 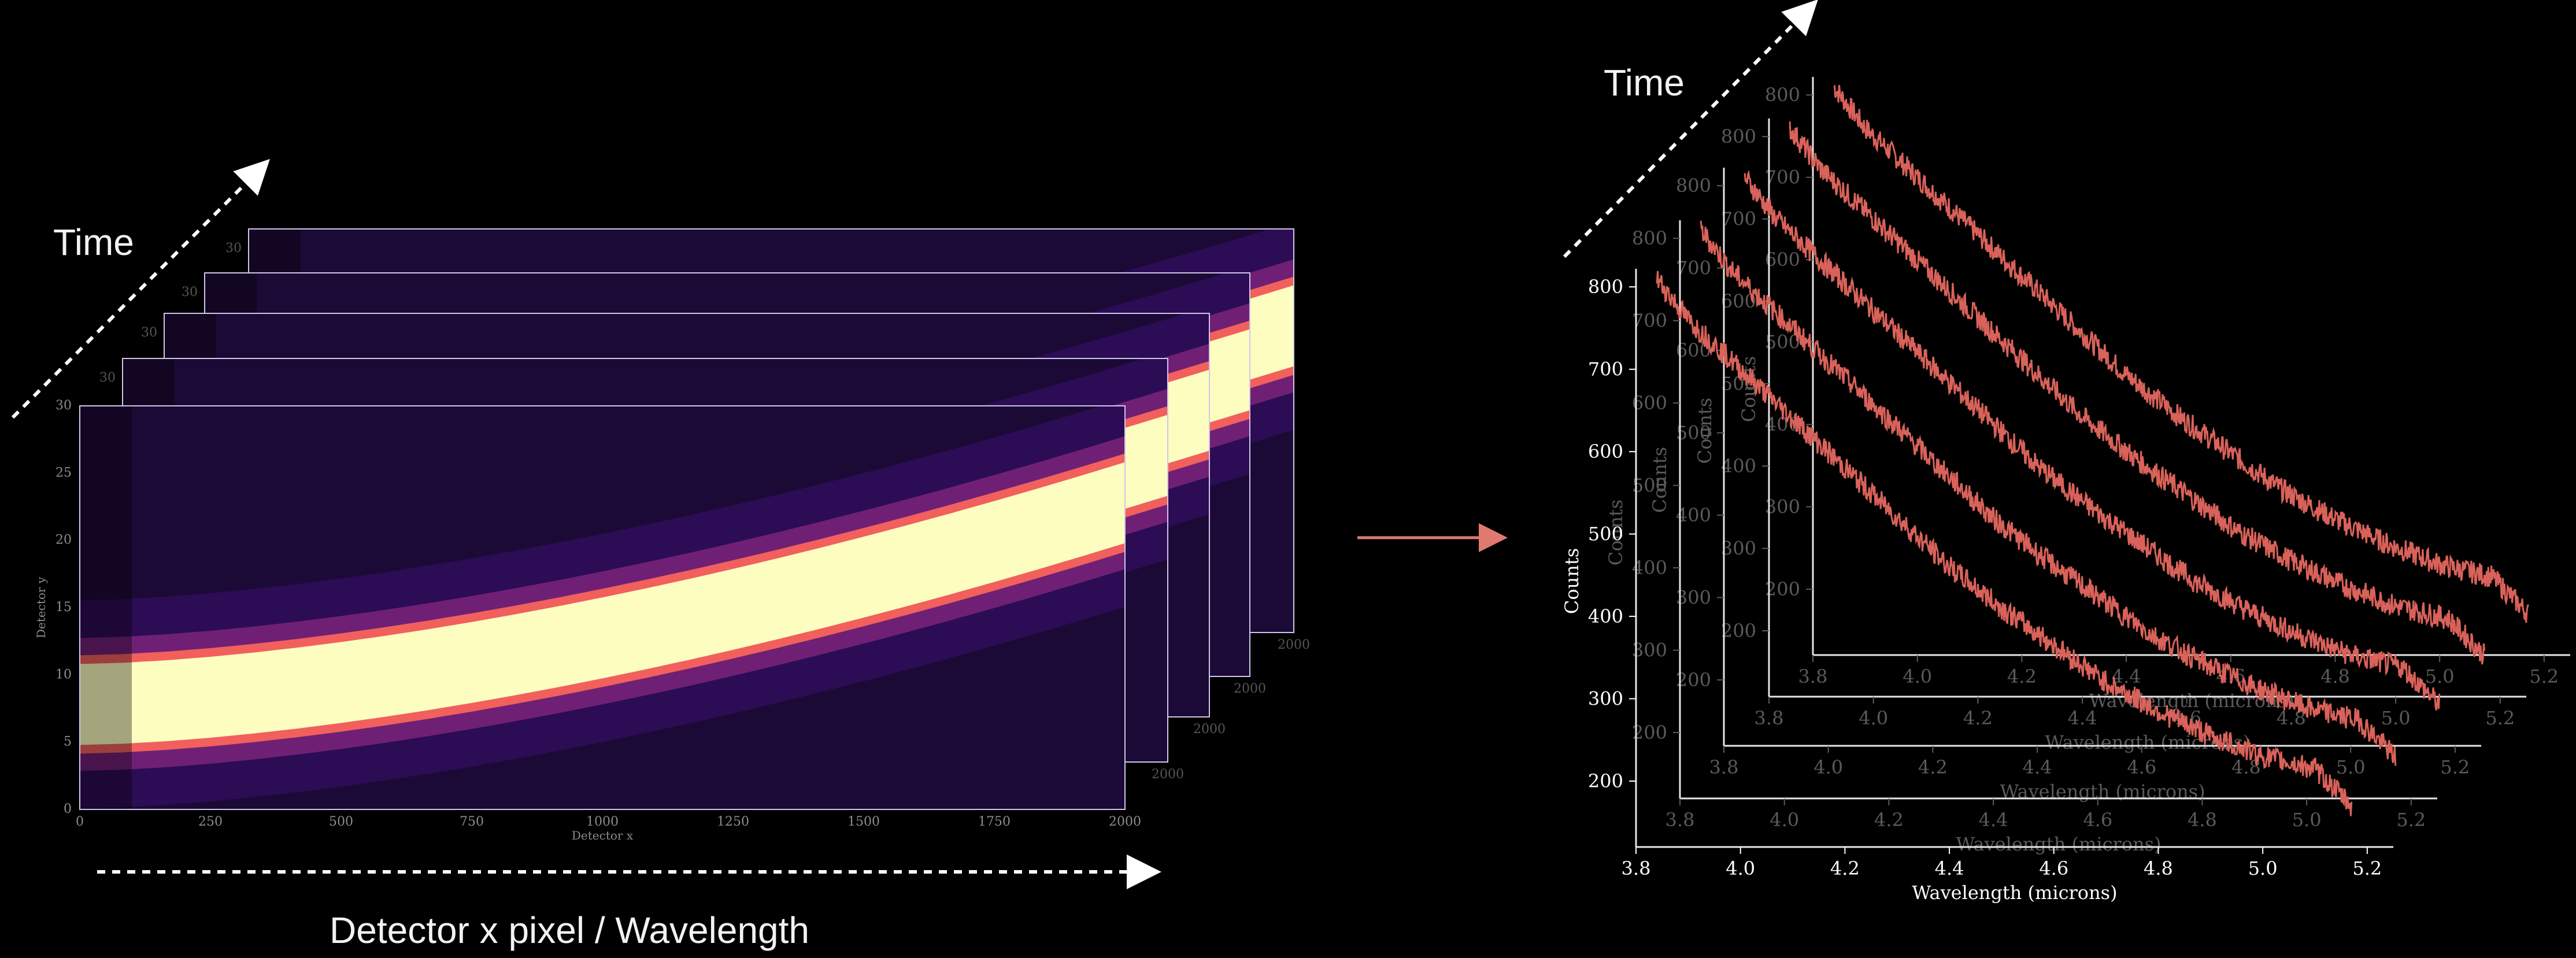 What do you see at coordinates (140, 288) in the screenshot?
I see `left-time-arrow` at bounding box center [140, 288].